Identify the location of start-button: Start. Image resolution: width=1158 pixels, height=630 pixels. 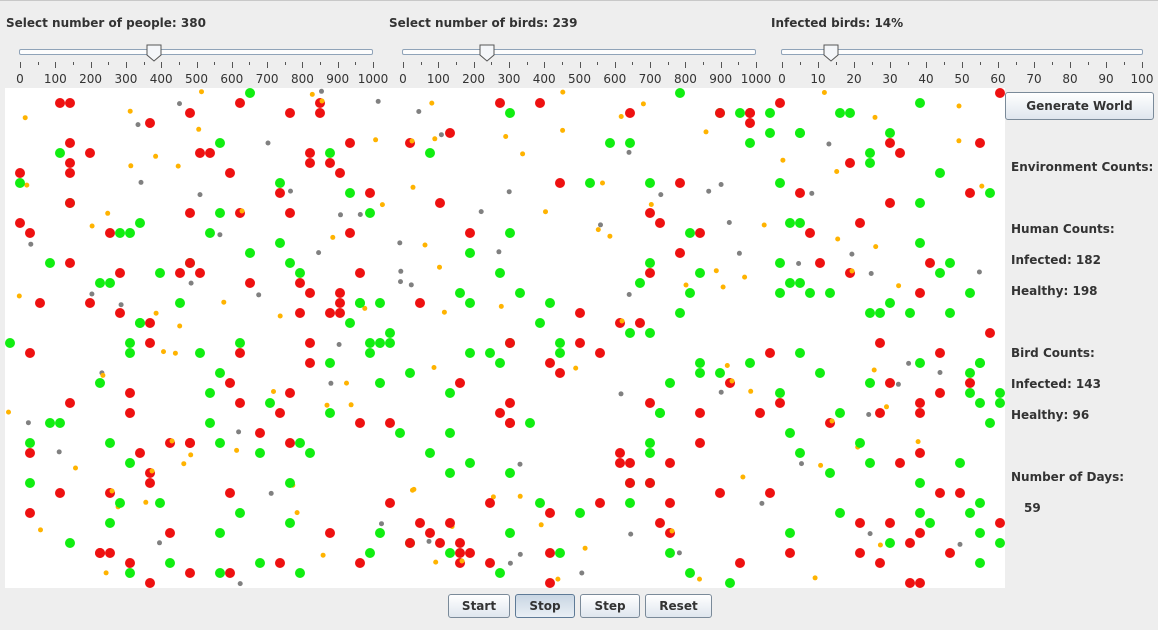
(479, 606).